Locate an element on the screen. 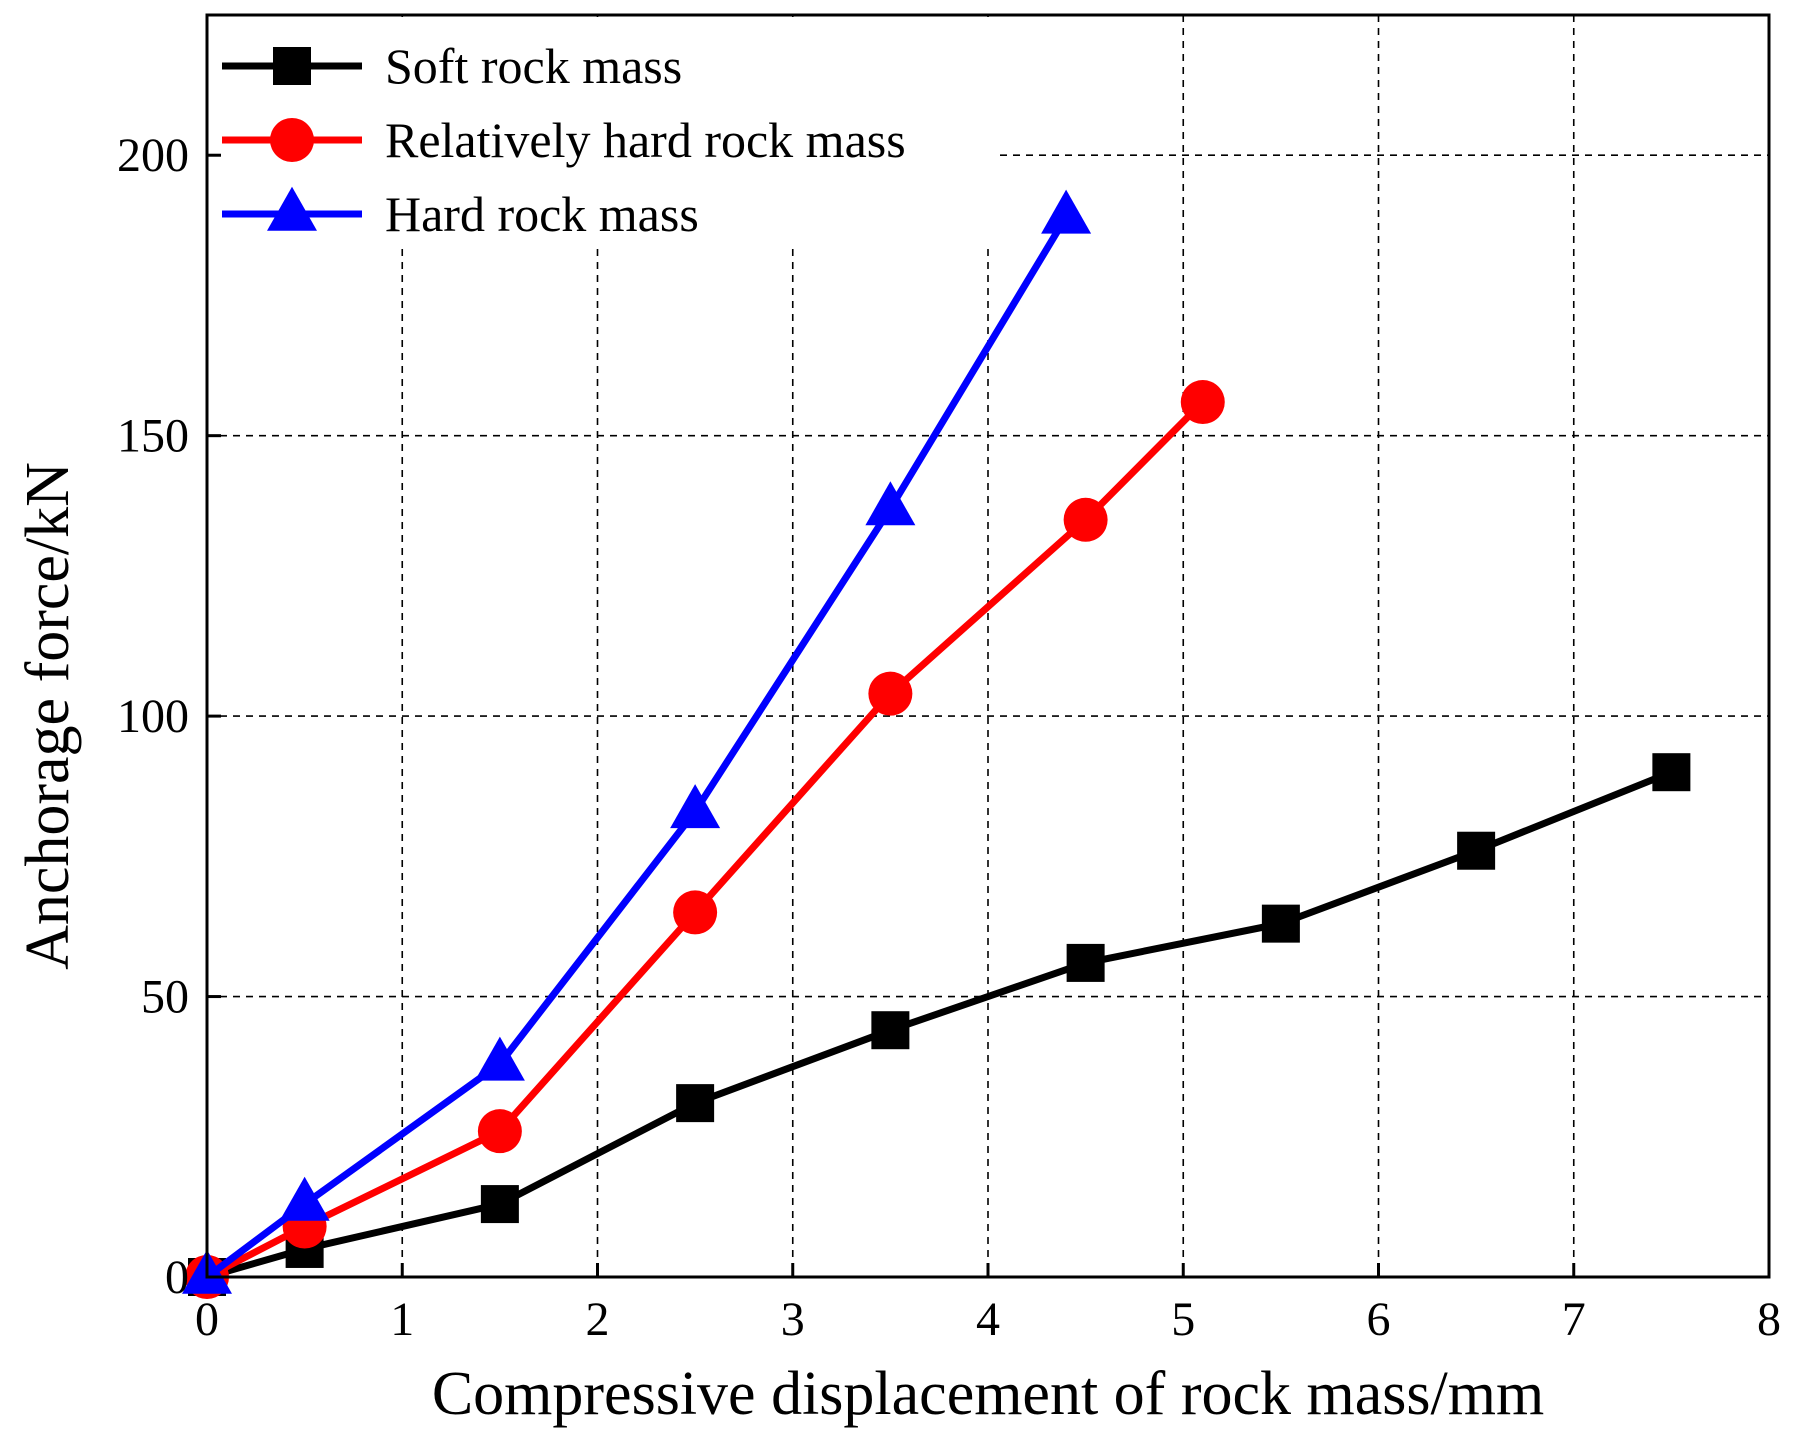 The image size is (1794, 1450). legend-label: Hard rock mass is located at coordinates (542, 214).